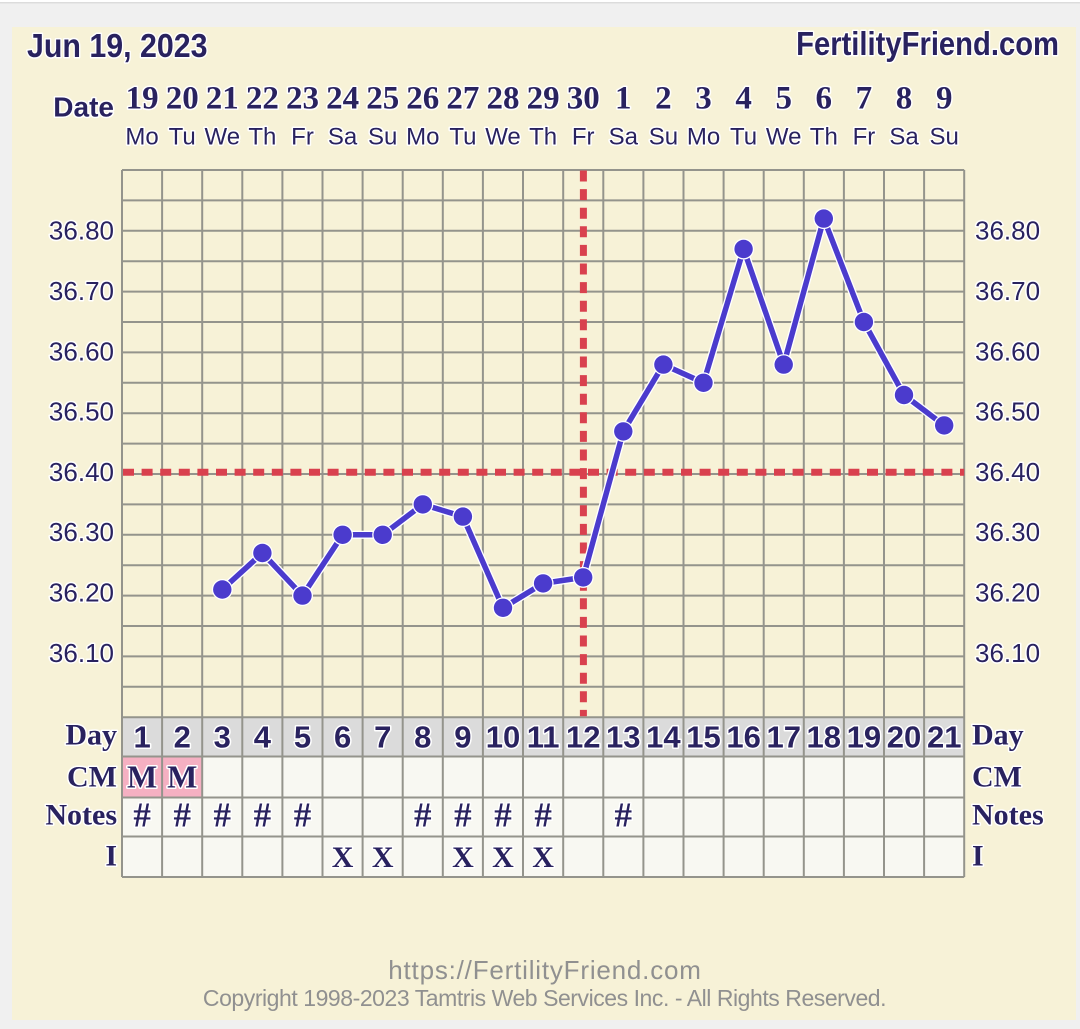 The width and height of the screenshot is (1080, 1029). I want to click on svg-text: 3, so click(222, 737).